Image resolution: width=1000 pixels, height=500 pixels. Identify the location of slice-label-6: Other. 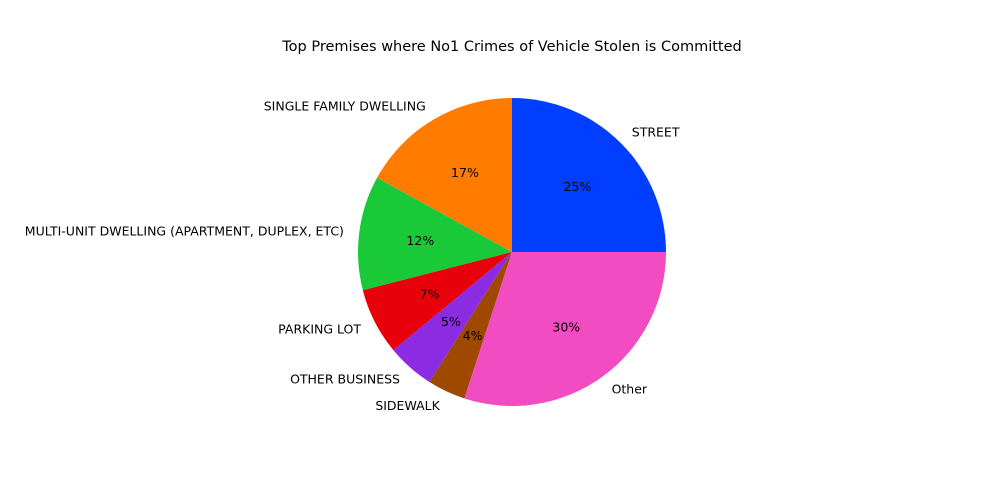
(630, 389).